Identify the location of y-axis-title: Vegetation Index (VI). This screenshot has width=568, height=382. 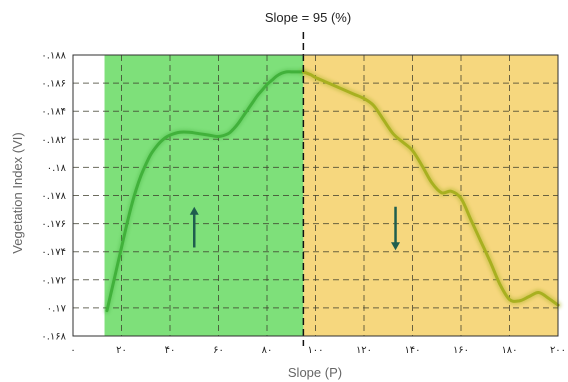
(17, 192).